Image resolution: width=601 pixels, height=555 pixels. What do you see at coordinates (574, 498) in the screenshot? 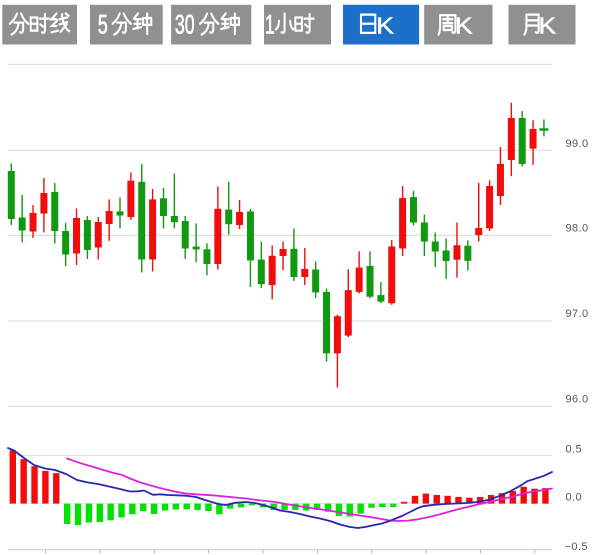
I see `svg-text: 0.0` at bounding box center [574, 498].